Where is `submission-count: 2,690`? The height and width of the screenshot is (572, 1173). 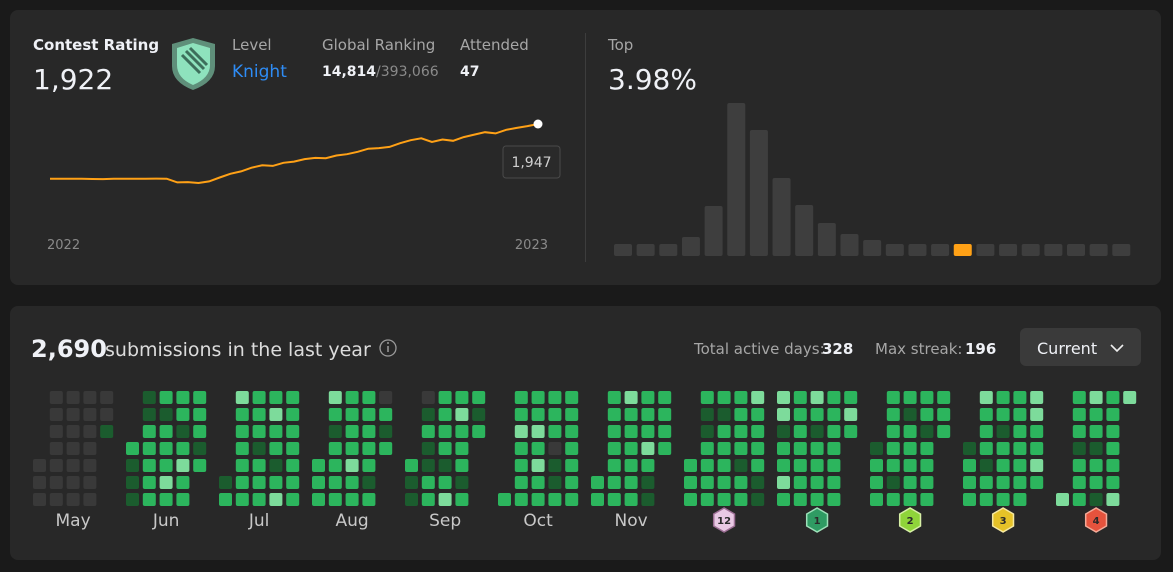 submission-count: 2,690 is located at coordinates (69, 349).